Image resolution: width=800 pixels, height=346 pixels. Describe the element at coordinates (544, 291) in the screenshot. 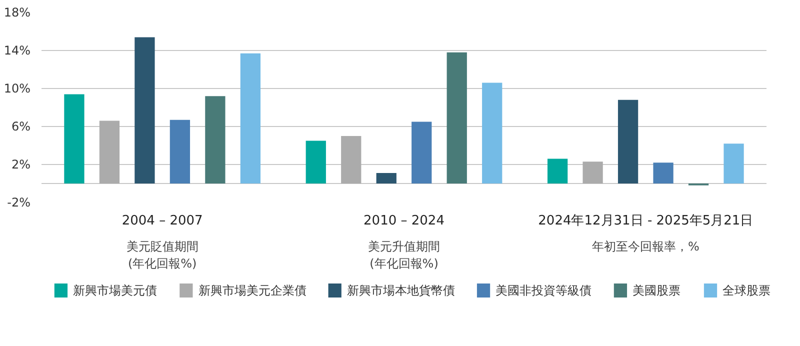

I see `legend-label: 美國非投資等級債` at that location.